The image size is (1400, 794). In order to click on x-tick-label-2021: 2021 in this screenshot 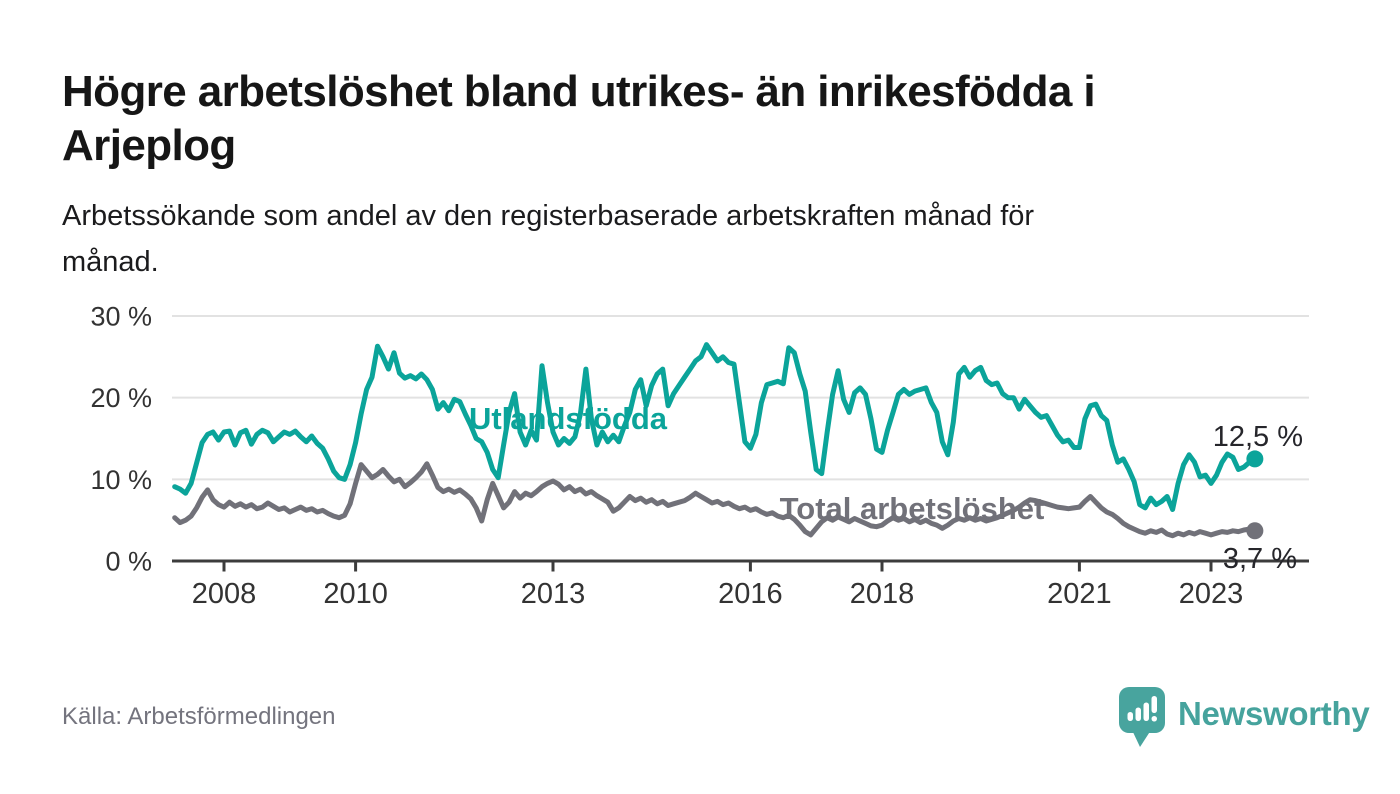, I will do `click(1079, 594)`.